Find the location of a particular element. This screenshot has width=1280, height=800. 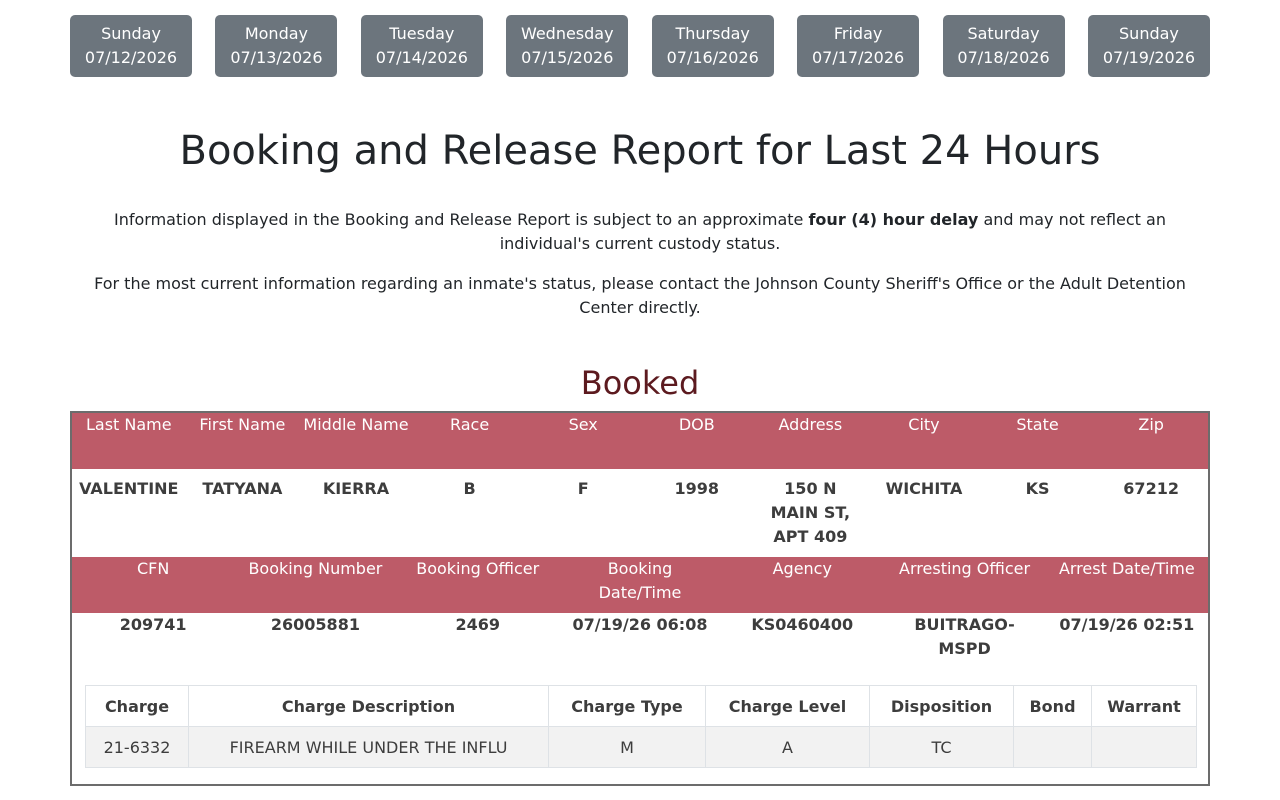

day-date: 07/15/2026 is located at coordinates (567, 57).